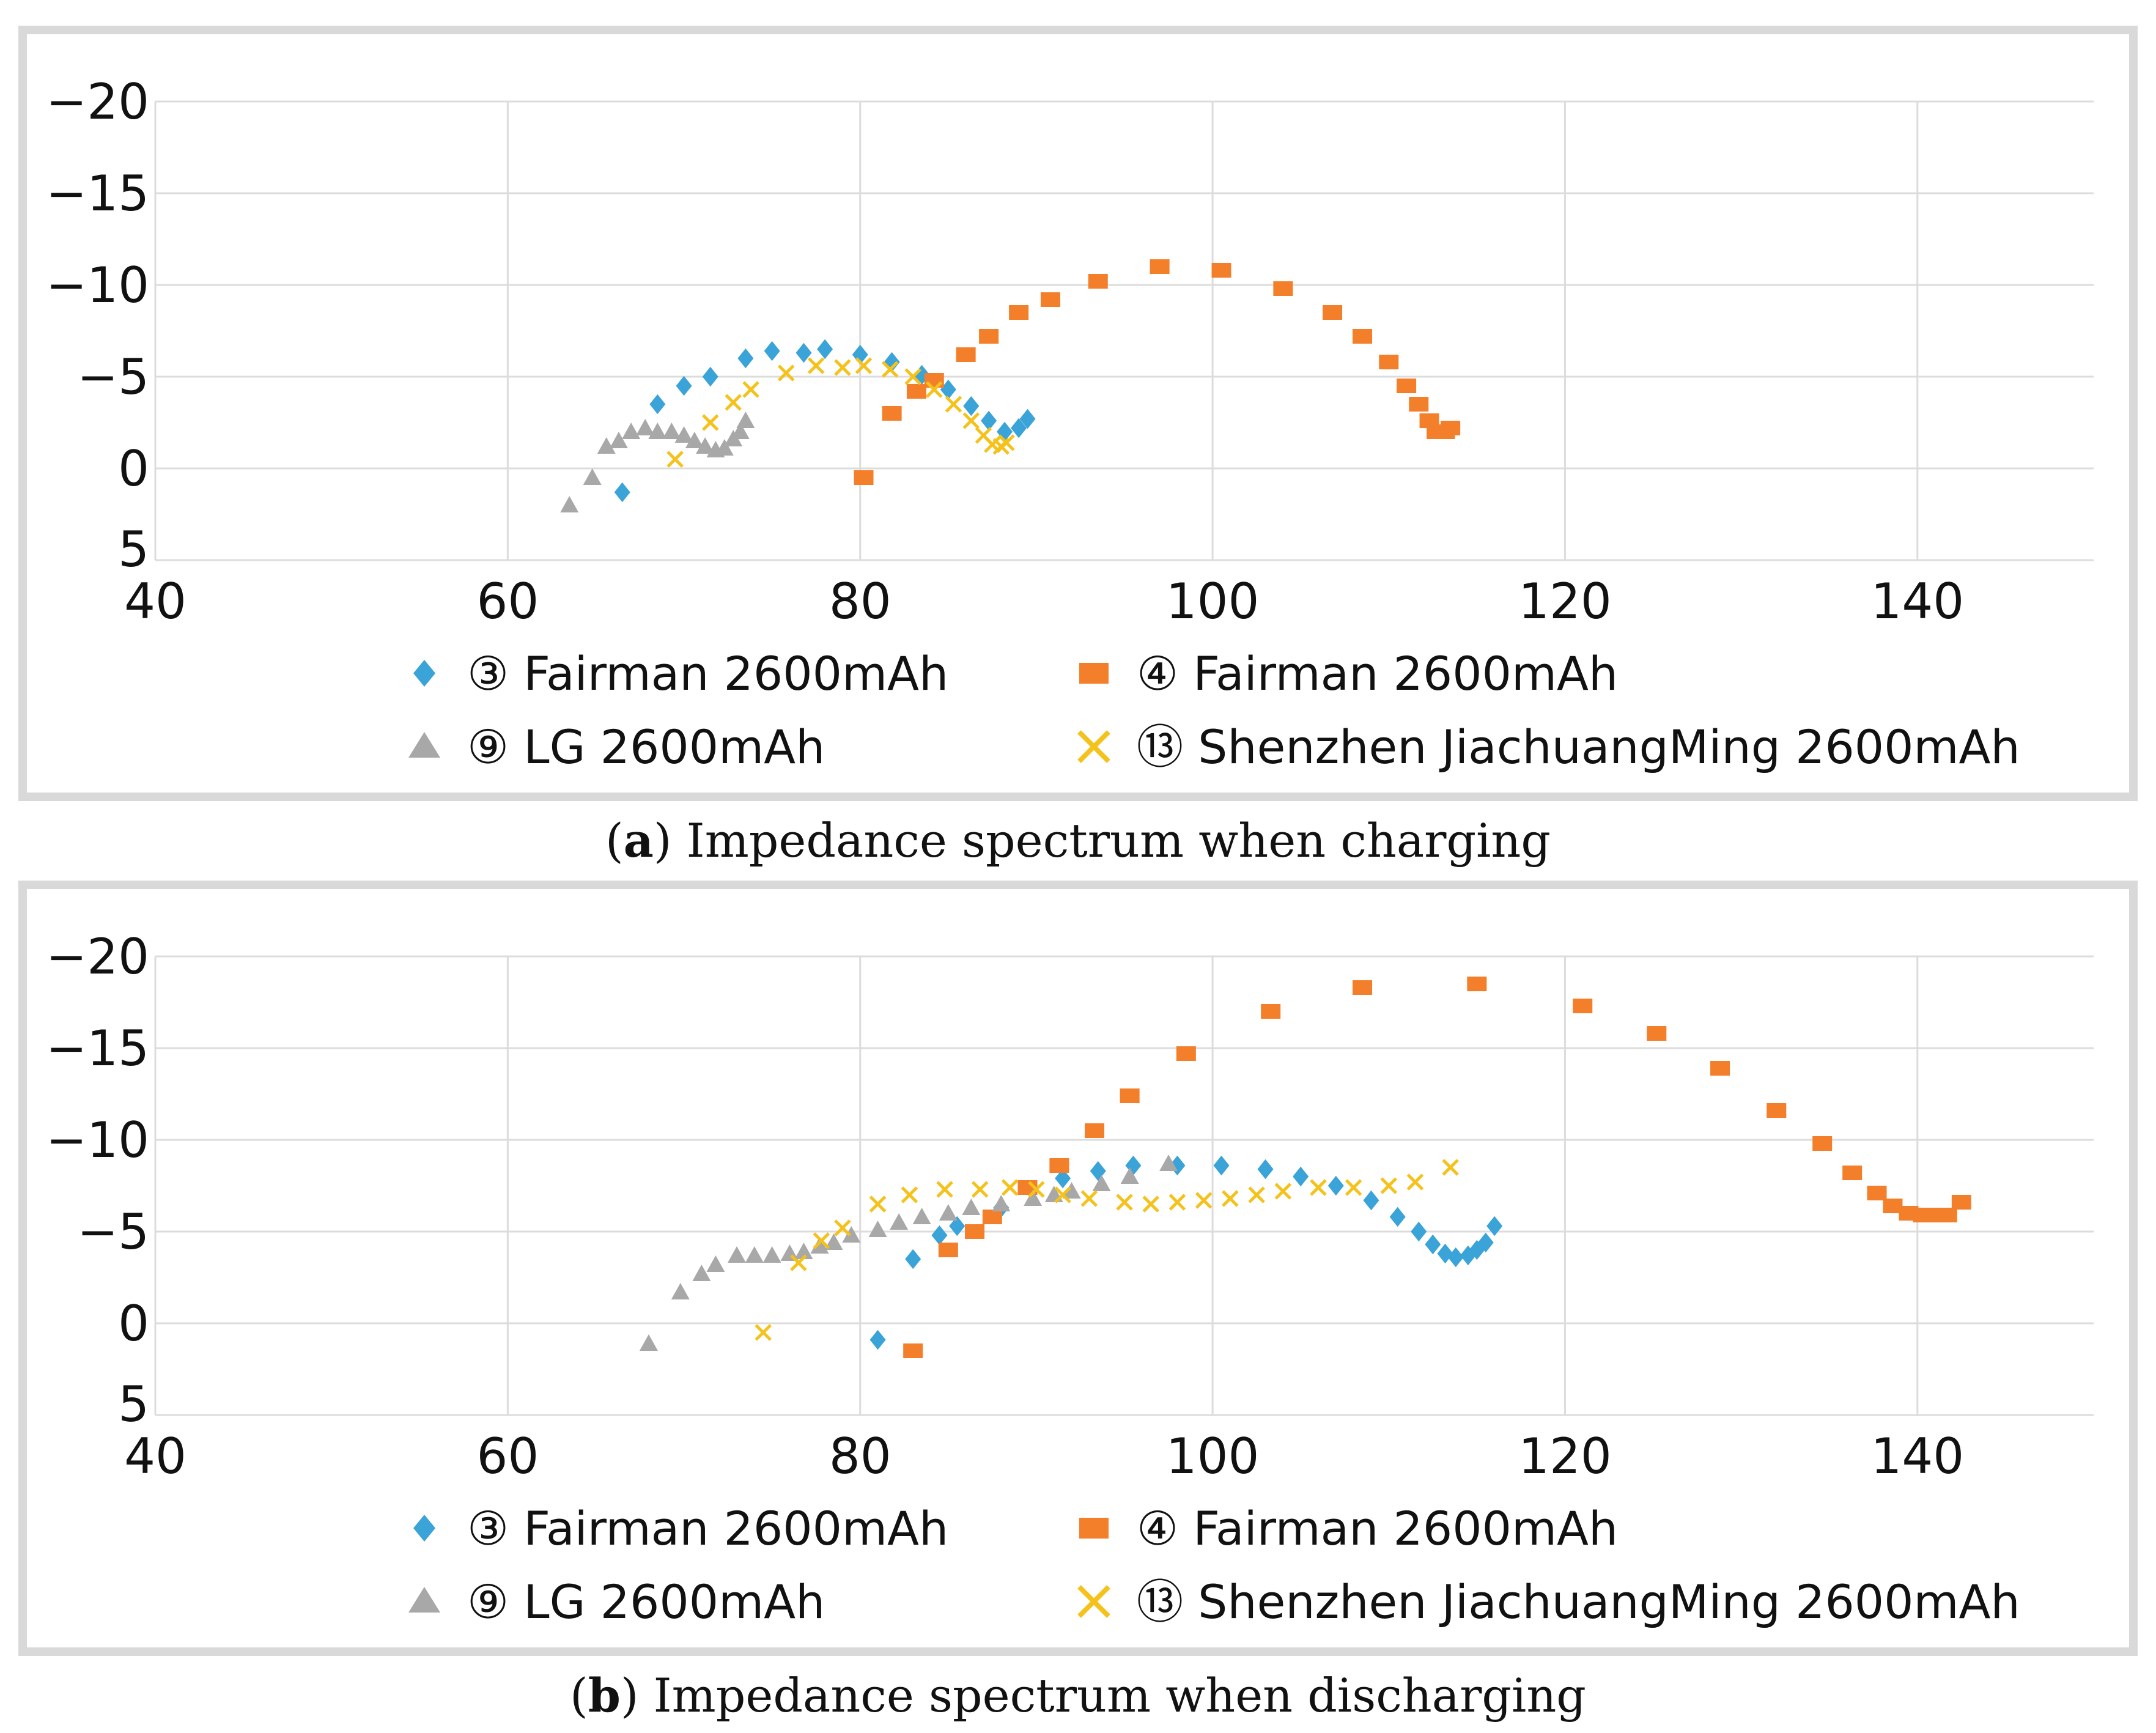 The width and height of the screenshot is (2156, 1733). Describe the element at coordinates (1348, 673) in the screenshot. I see `legend-item: ④ Fairman 2600mAh` at that location.